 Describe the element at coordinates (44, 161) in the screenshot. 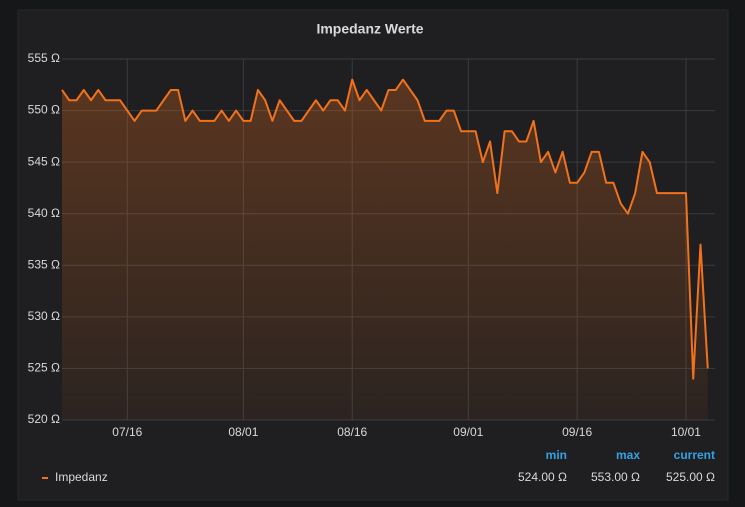

I see `y-tick-label: 545 Ω` at that location.